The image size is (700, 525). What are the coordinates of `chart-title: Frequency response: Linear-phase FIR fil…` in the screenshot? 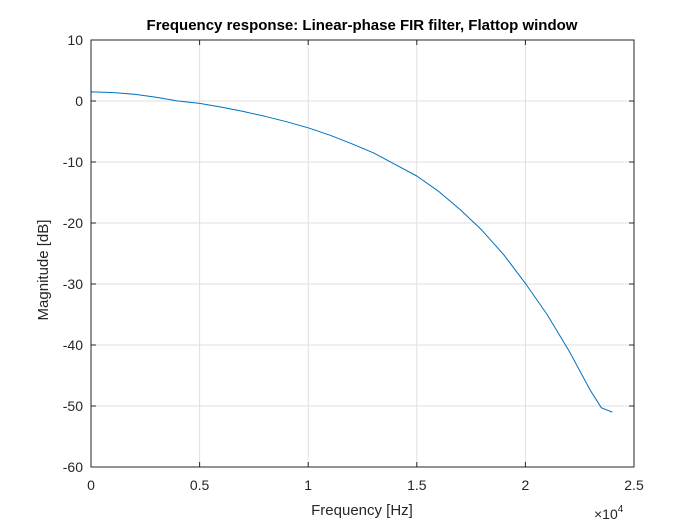 It's located at (362, 25).